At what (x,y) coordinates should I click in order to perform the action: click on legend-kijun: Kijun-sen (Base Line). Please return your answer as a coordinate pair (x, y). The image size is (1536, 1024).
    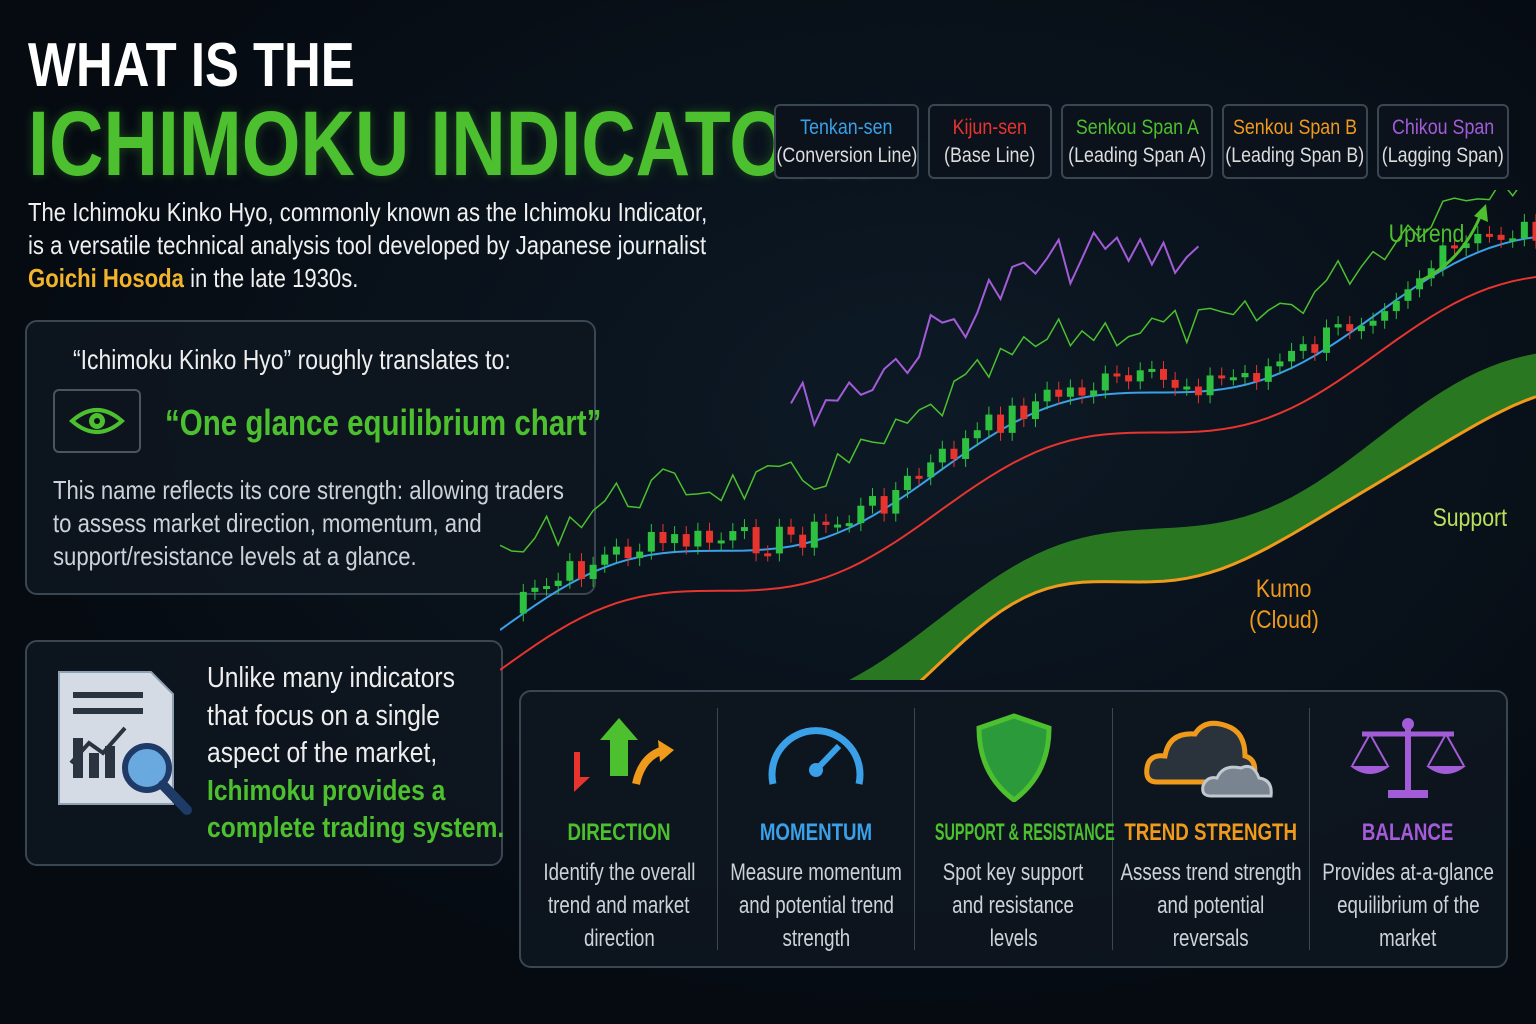
    Looking at the image, I should click on (990, 141).